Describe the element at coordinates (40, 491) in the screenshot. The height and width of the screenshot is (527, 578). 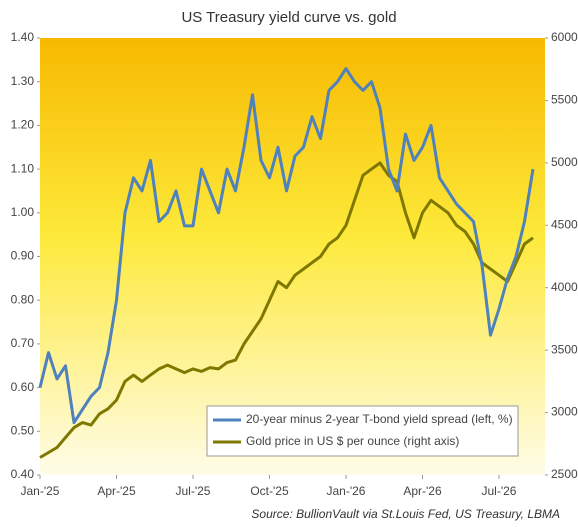
I see `x-tick-label: Jan-'25` at that location.